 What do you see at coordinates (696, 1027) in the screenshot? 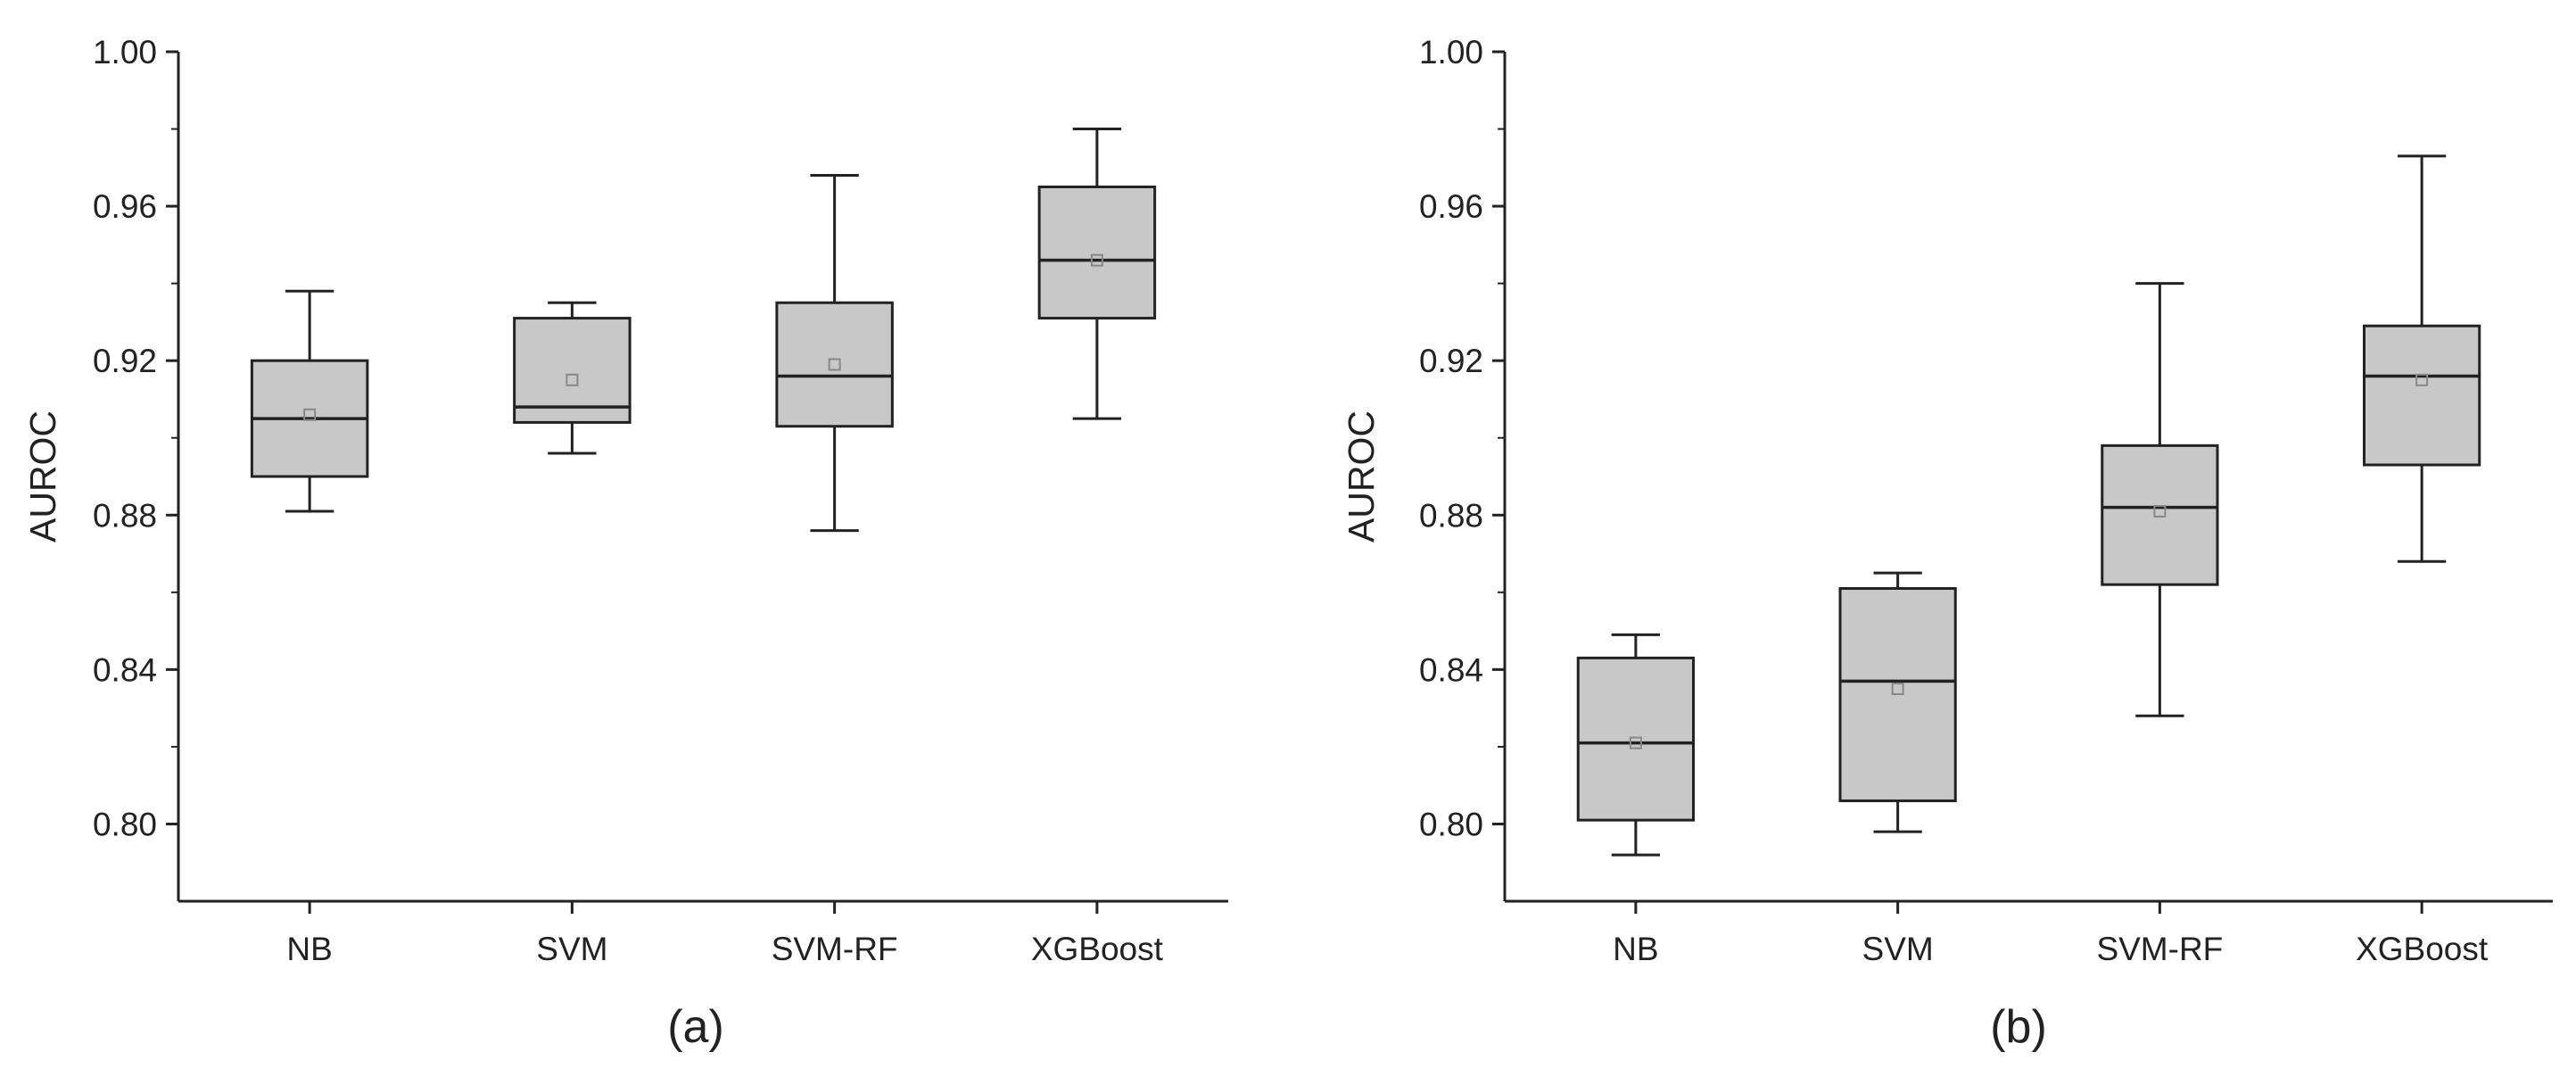
I see `panel-label: (a)` at bounding box center [696, 1027].